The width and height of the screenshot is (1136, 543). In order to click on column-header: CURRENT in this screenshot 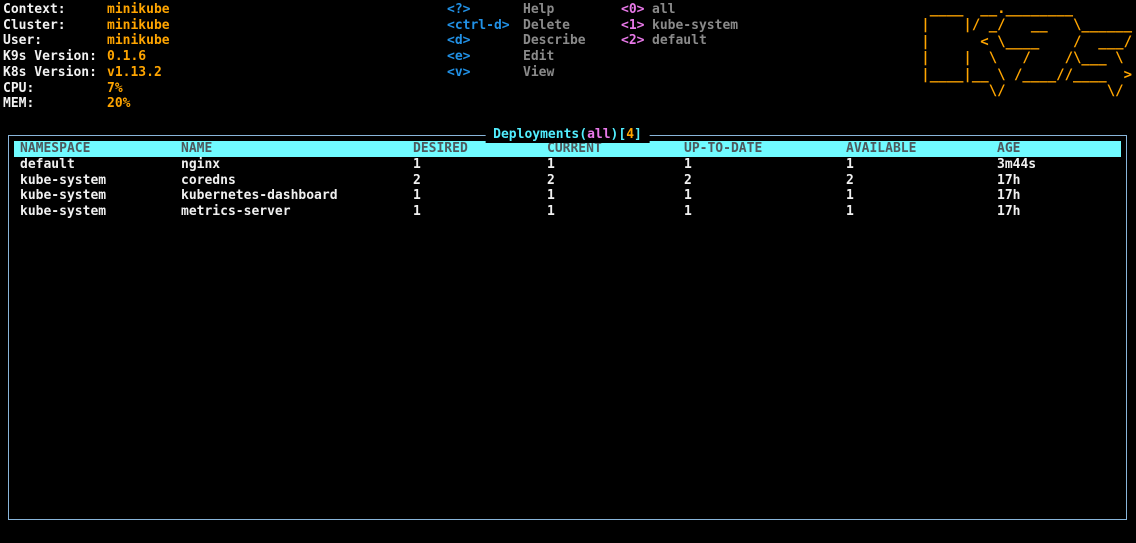, I will do `click(574, 148)`.